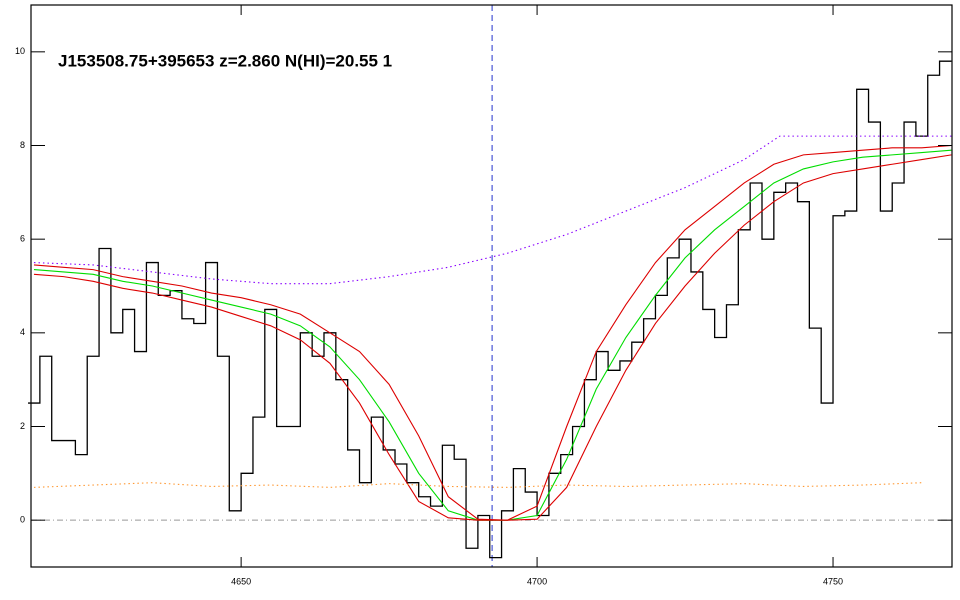 The image size is (960, 600). I want to click on y-tick-label: 0, so click(22, 520).